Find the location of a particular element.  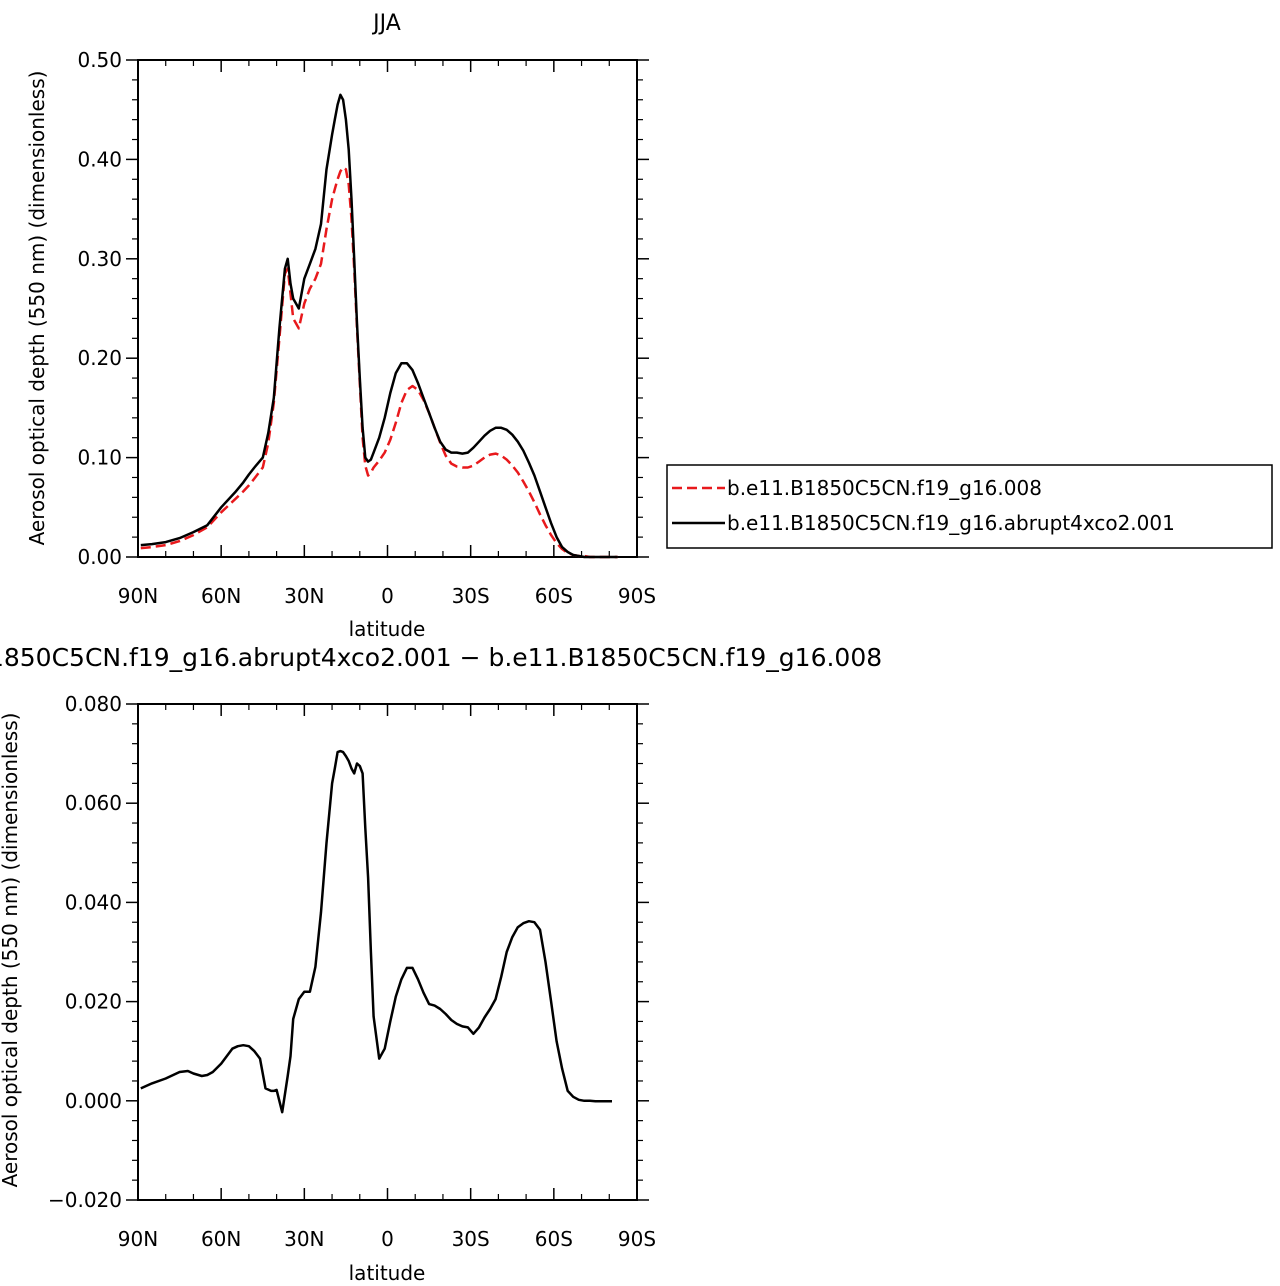

y-tick-label: 0.50 is located at coordinates (99, 60).